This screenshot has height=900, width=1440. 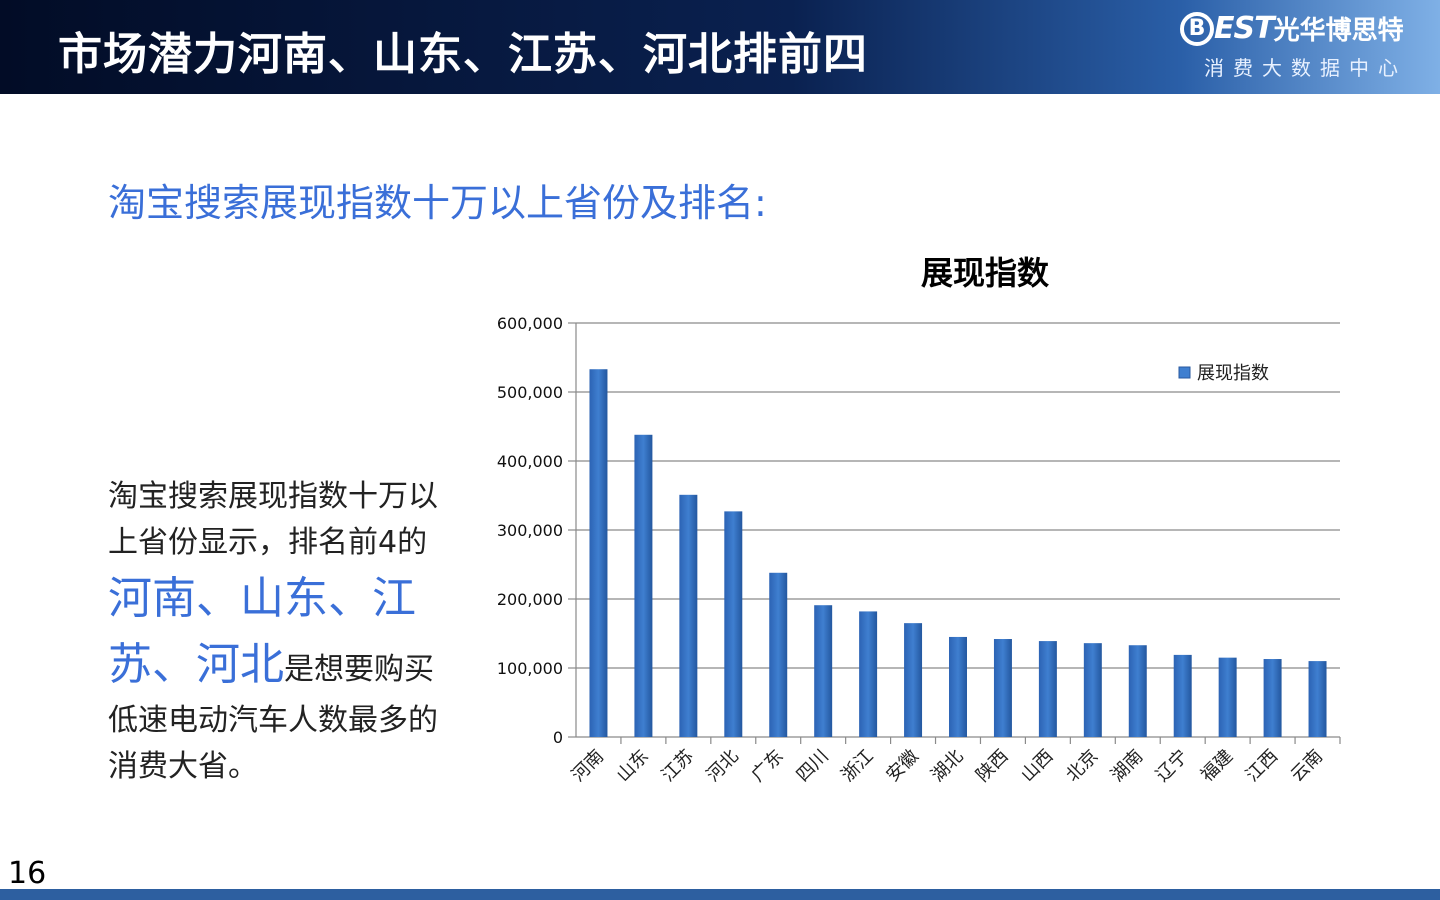 I want to click on section-subtitle: 淘宝搜索展现指数十万以上省份及排名:, so click(x=437, y=203).